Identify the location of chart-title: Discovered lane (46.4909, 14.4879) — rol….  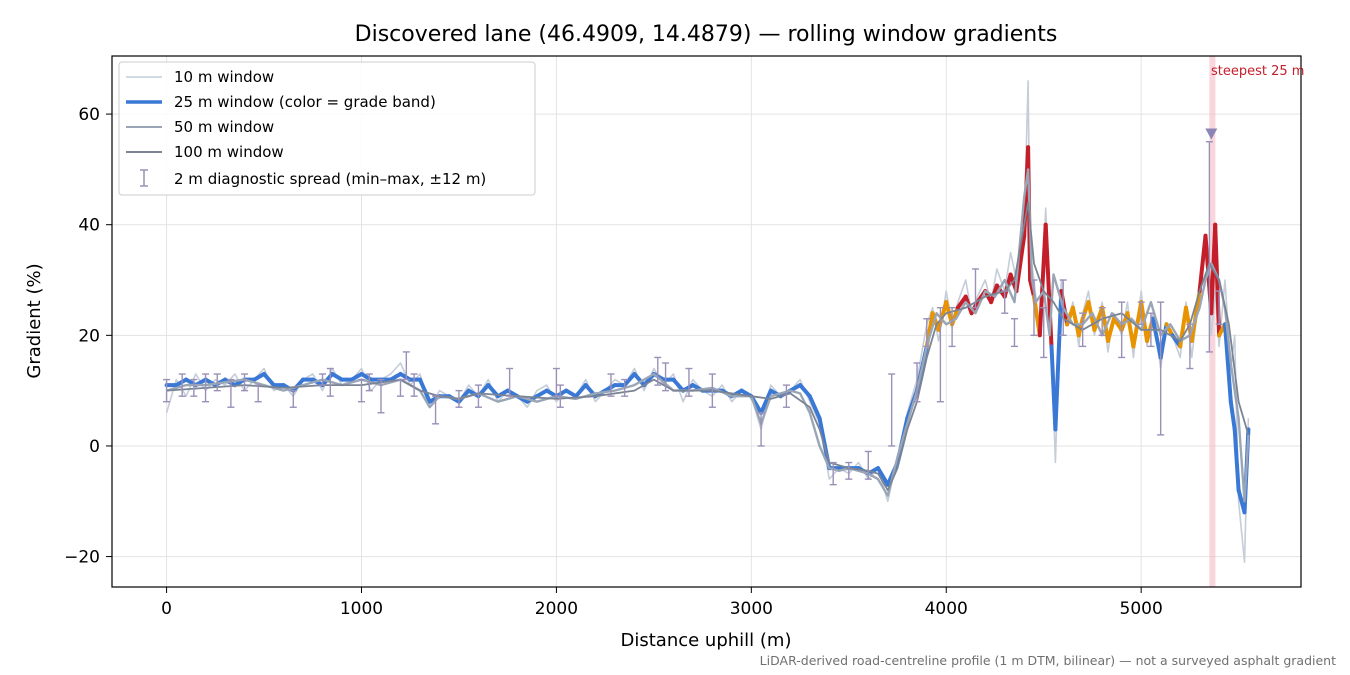
(706, 34).